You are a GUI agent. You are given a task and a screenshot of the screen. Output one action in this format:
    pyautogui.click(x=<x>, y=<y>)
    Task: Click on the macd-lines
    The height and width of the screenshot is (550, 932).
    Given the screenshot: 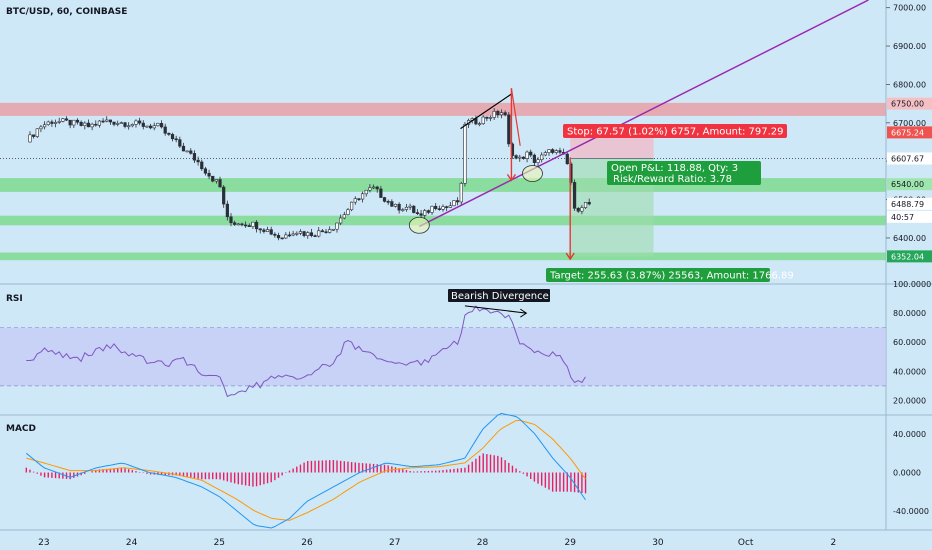 What is the action you would take?
    pyautogui.click(x=305, y=470)
    